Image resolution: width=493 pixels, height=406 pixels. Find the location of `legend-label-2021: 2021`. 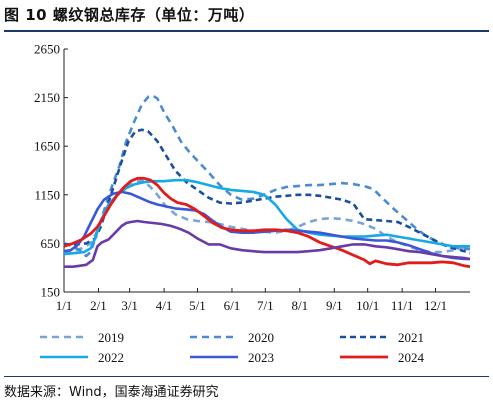

legend-label-2021: 2021 is located at coordinates (411, 337).